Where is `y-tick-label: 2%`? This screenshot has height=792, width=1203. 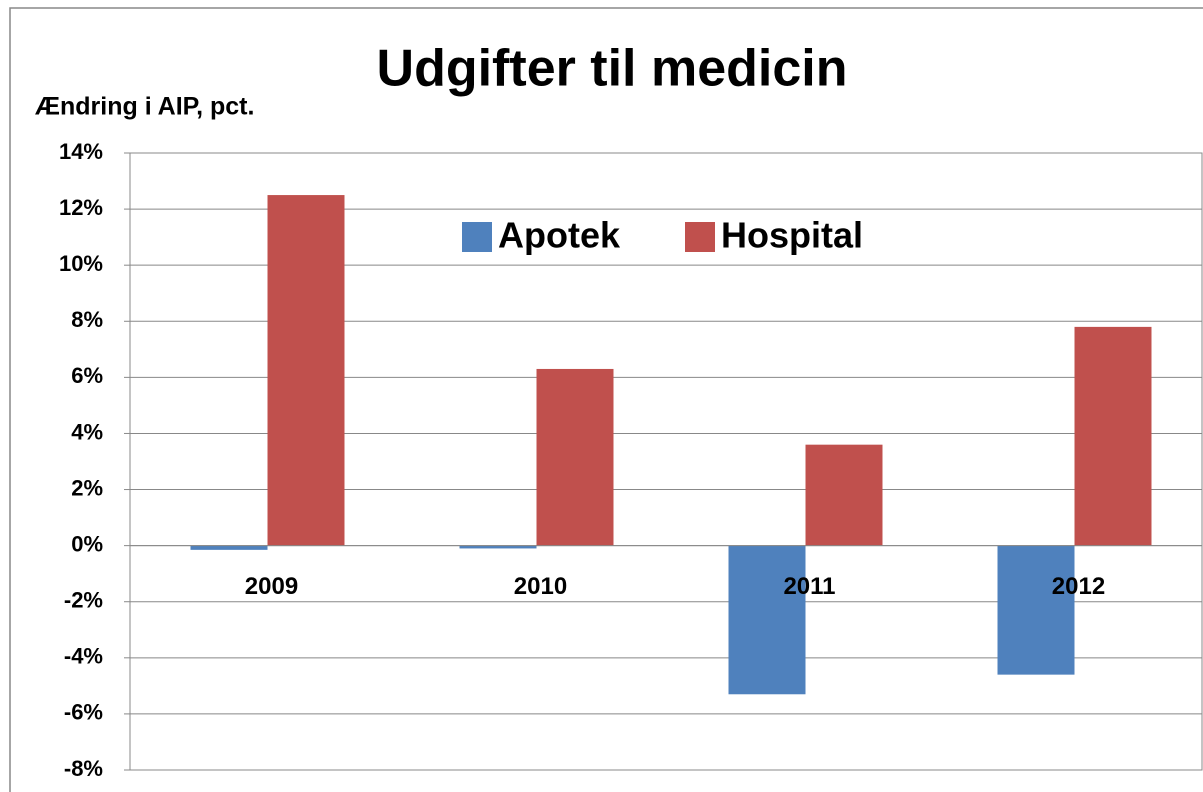 y-tick-label: 2% is located at coordinates (87, 487).